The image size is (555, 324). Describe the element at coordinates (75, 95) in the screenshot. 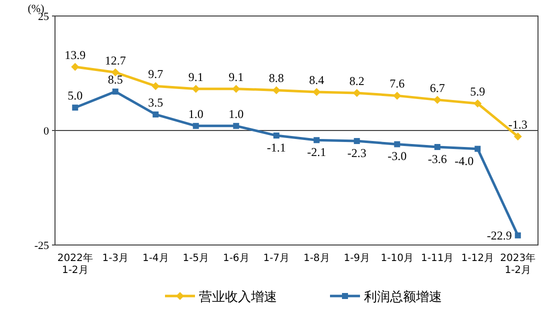

I see `data-label: 5.0` at that location.